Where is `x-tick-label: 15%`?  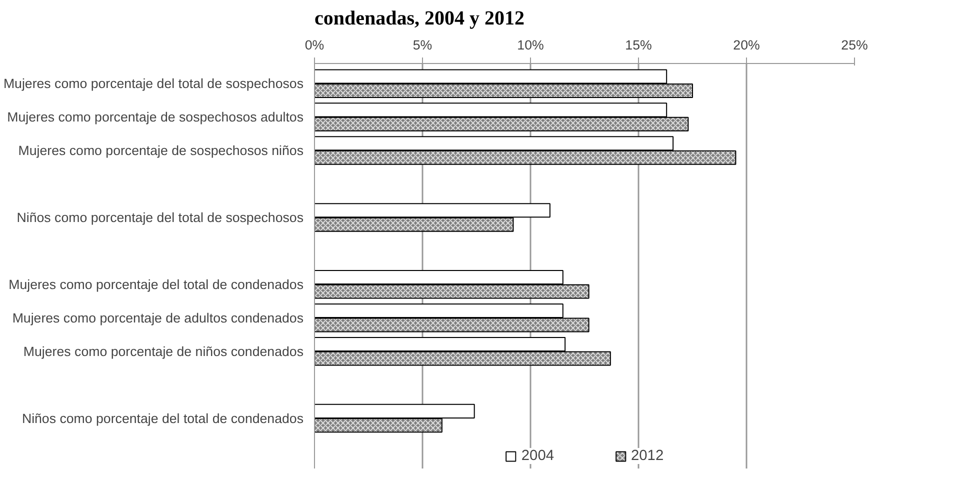
x-tick-label: 15% is located at coordinates (638, 45).